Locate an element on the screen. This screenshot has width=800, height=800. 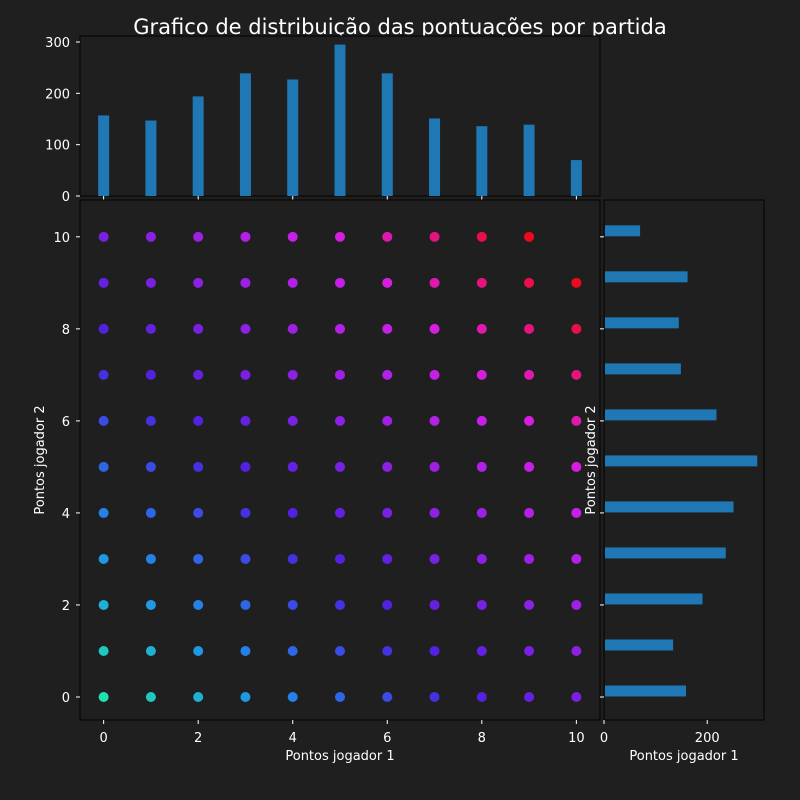
top-y-tick-label: 300 is located at coordinates (57, 43).